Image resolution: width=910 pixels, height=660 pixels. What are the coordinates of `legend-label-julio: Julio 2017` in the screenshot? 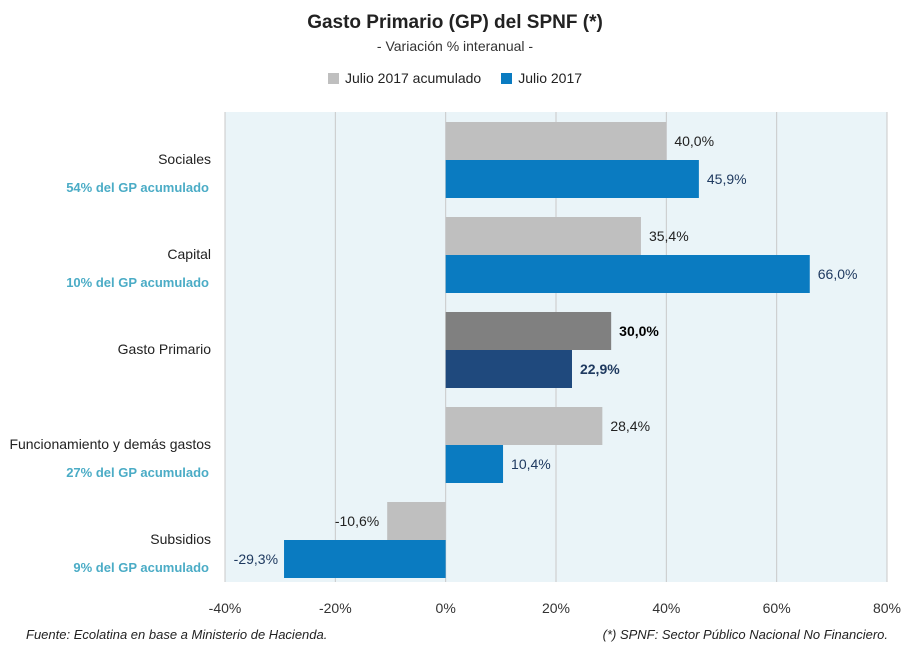 It's located at (550, 78).